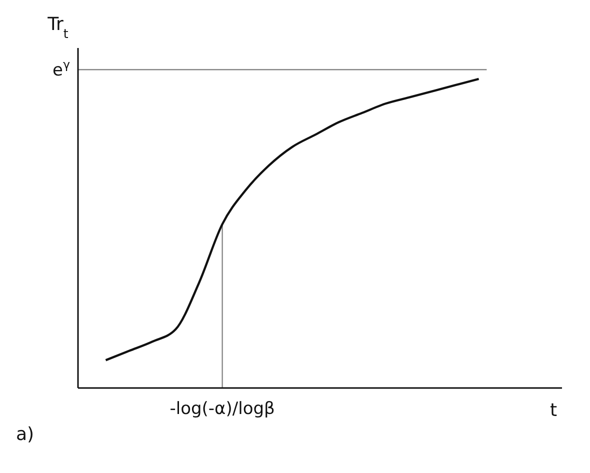 This screenshot has height=473, width=590. I want to click on x-axis-title: t, so click(553, 410).